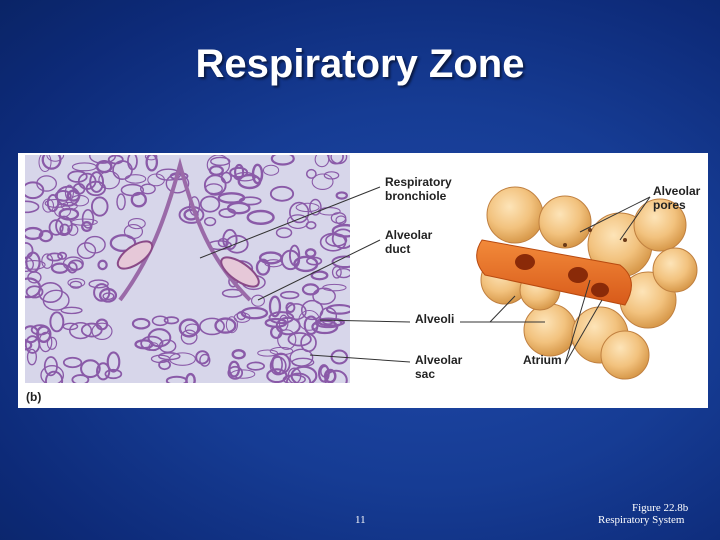  I want to click on figure-label: pores, so click(669, 205).